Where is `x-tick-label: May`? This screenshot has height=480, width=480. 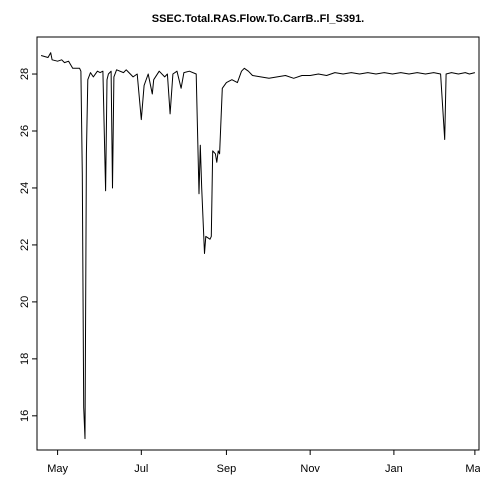
x-tick-label: May is located at coordinates (57, 469).